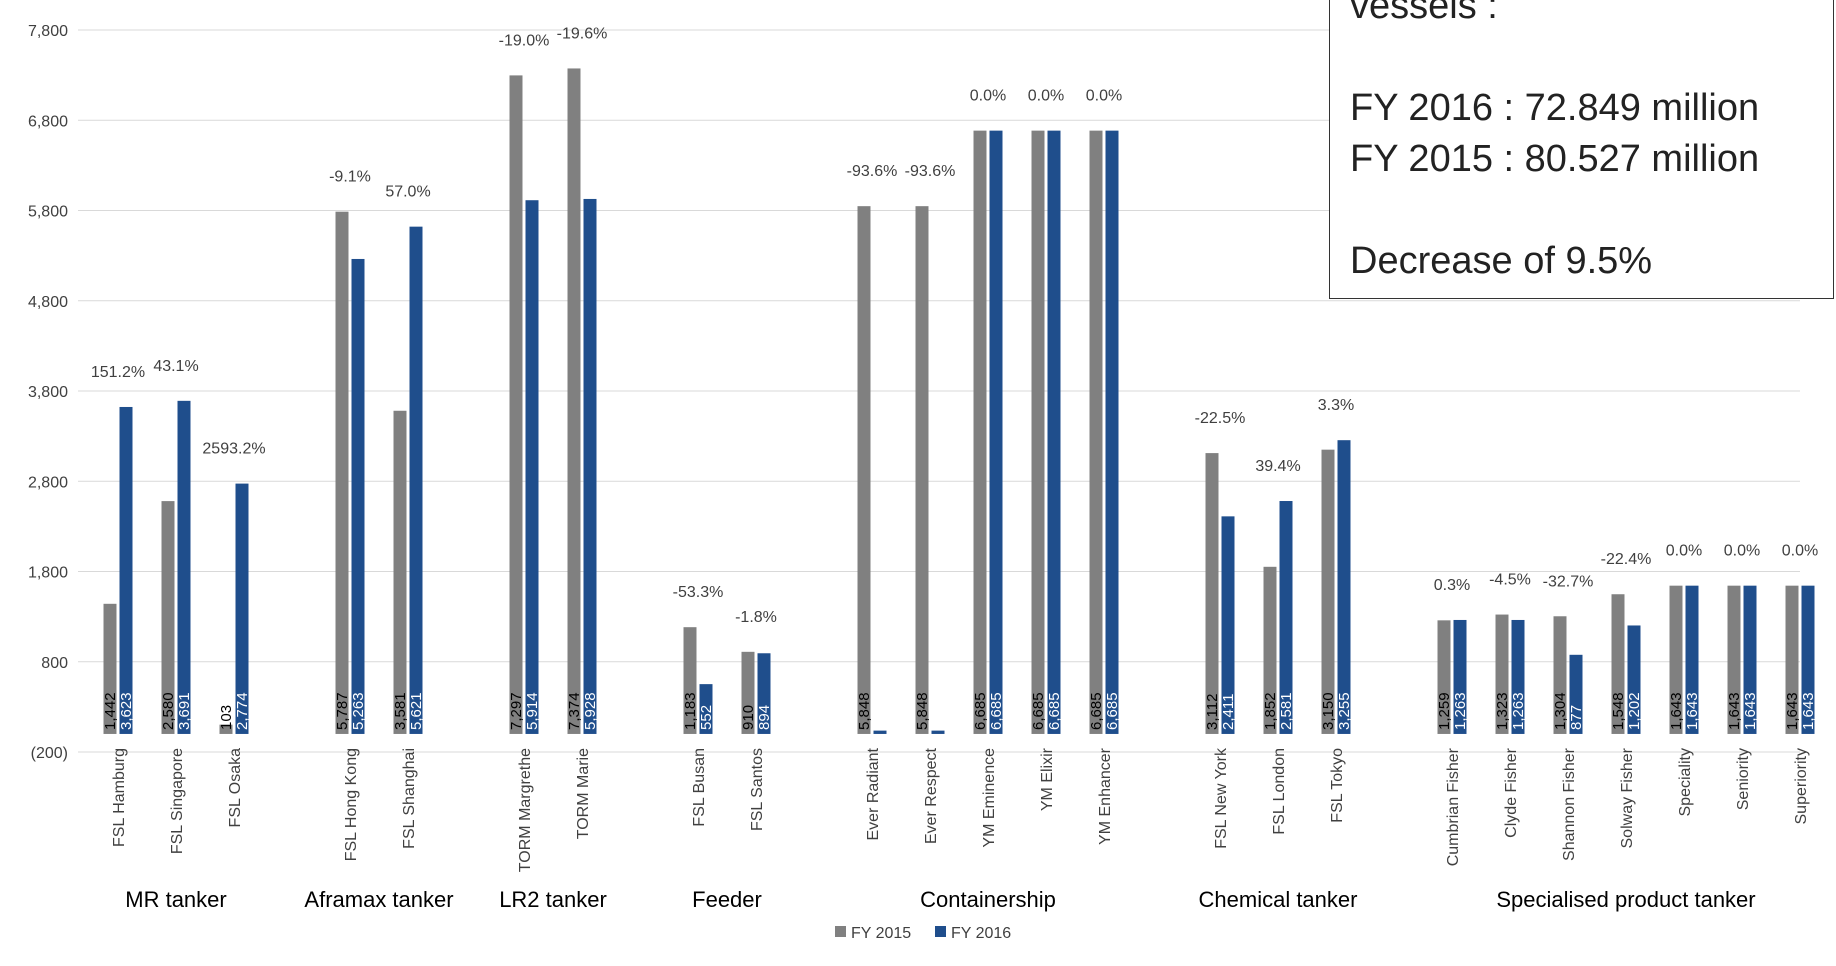 The height and width of the screenshot is (966, 1836). I want to click on y-tick-label: 1,800, so click(48, 573).